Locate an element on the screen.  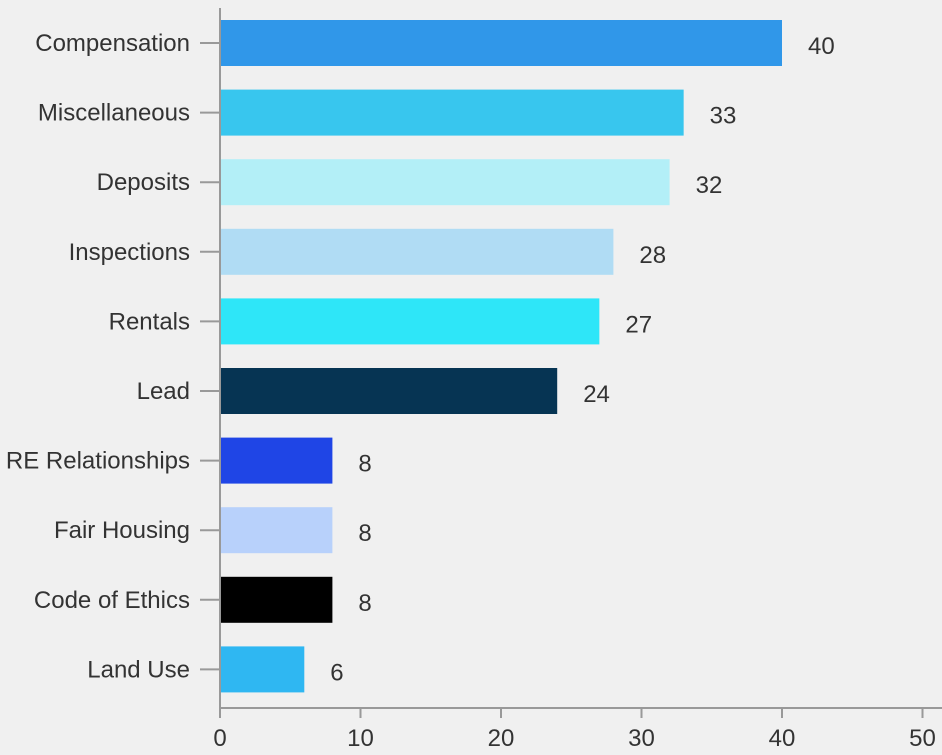
category-label: Code of Ethics is located at coordinates (112, 600).